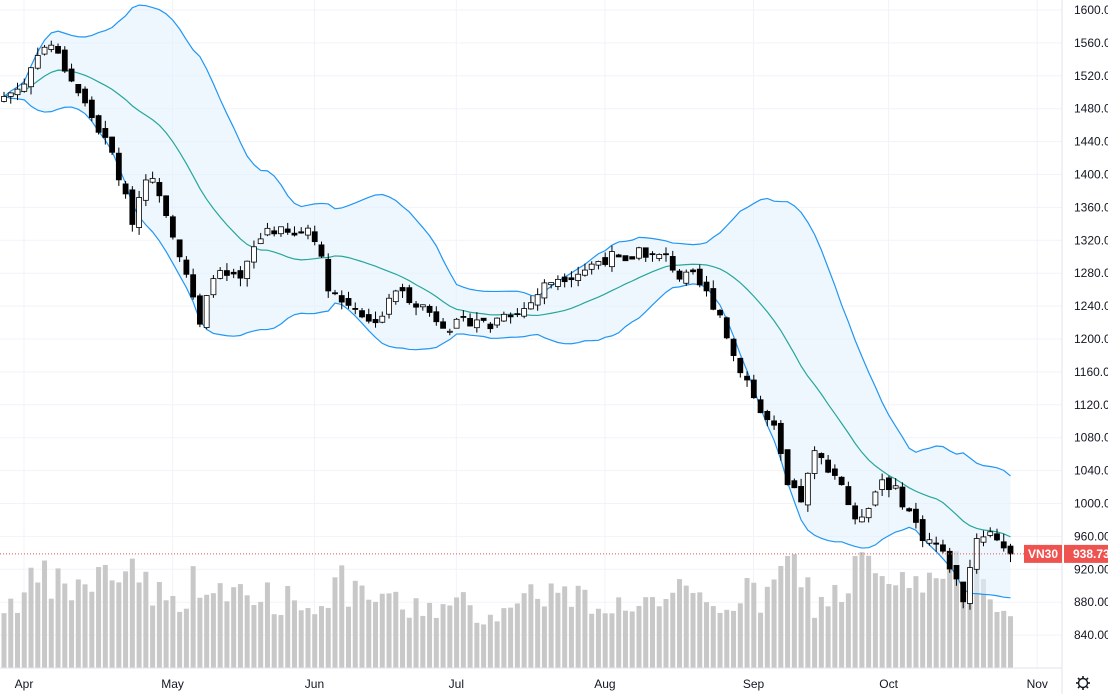 This screenshot has height=699, width=1108. What do you see at coordinates (1090, 554) in the screenshot?
I see `last-price-tag: 938.73` at bounding box center [1090, 554].